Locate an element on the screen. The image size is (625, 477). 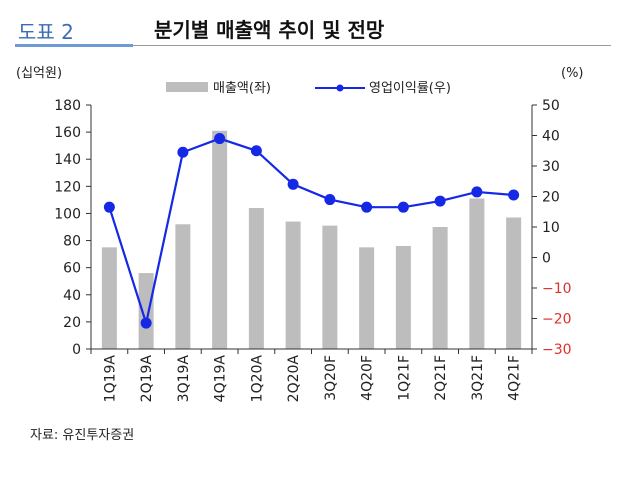
header-divider is located at coordinates (372, 45).